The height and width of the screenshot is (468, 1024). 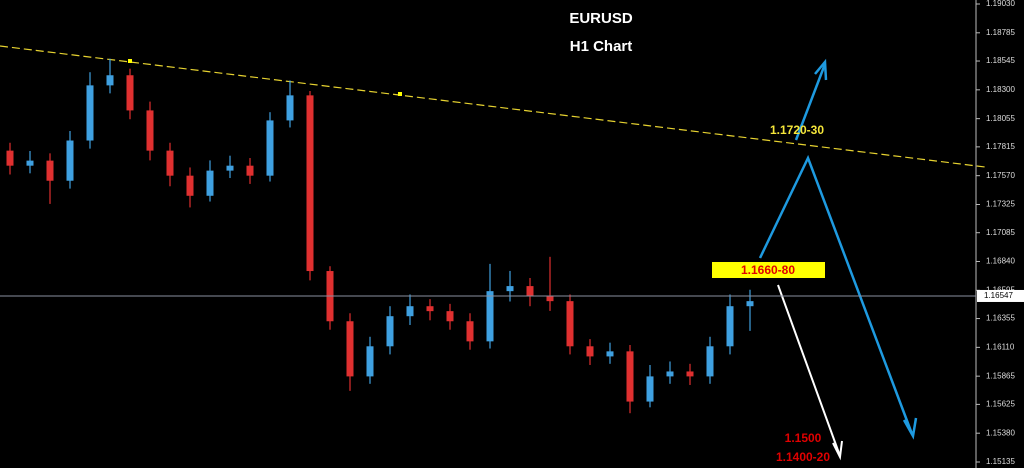 I want to click on y-tick-label: 1.15865, so click(x=1000, y=375).